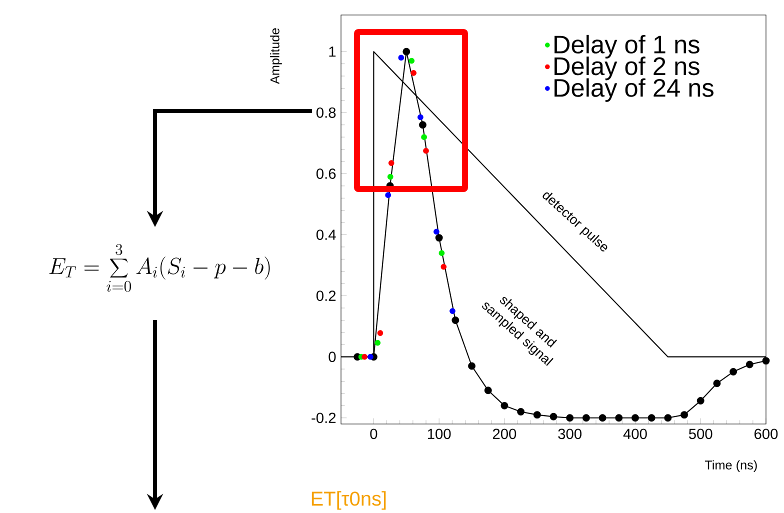  What do you see at coordinates (326, 173) in the screenshot?
I see `y-tick-label: 0.6` at bounding box center [326, 173].